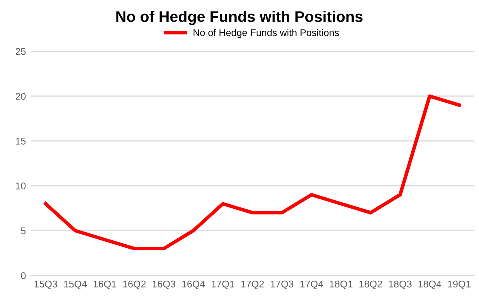 This screenshot has height=303, width=479. I want to click on x-tick-label: 17Q1, so click(223, 285).